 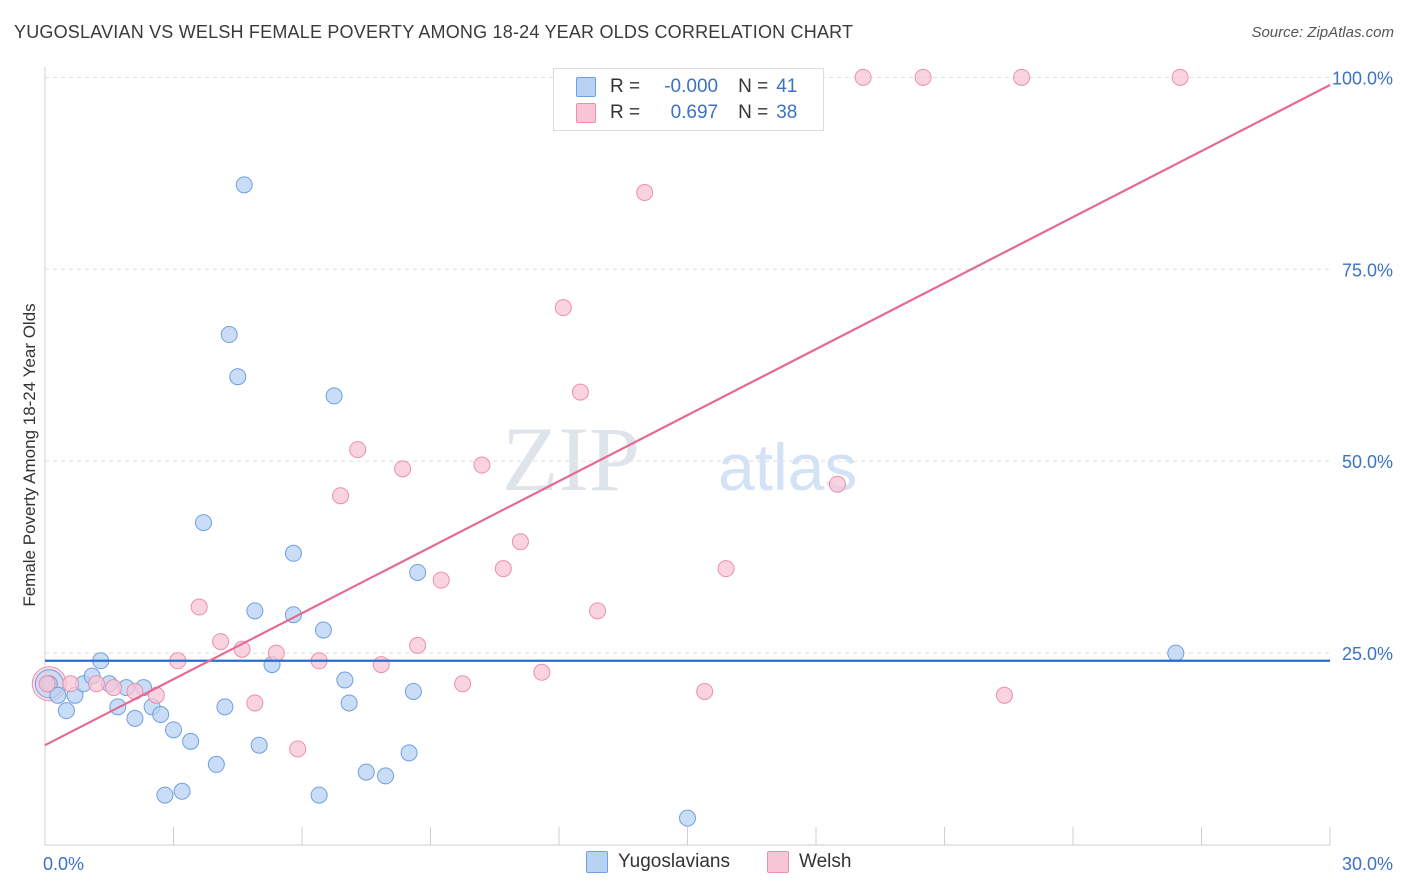 What do you see at coordinates (691, 86) in the screenshot?
I see `r-value: -0.000` at bounding box center [691, 86].